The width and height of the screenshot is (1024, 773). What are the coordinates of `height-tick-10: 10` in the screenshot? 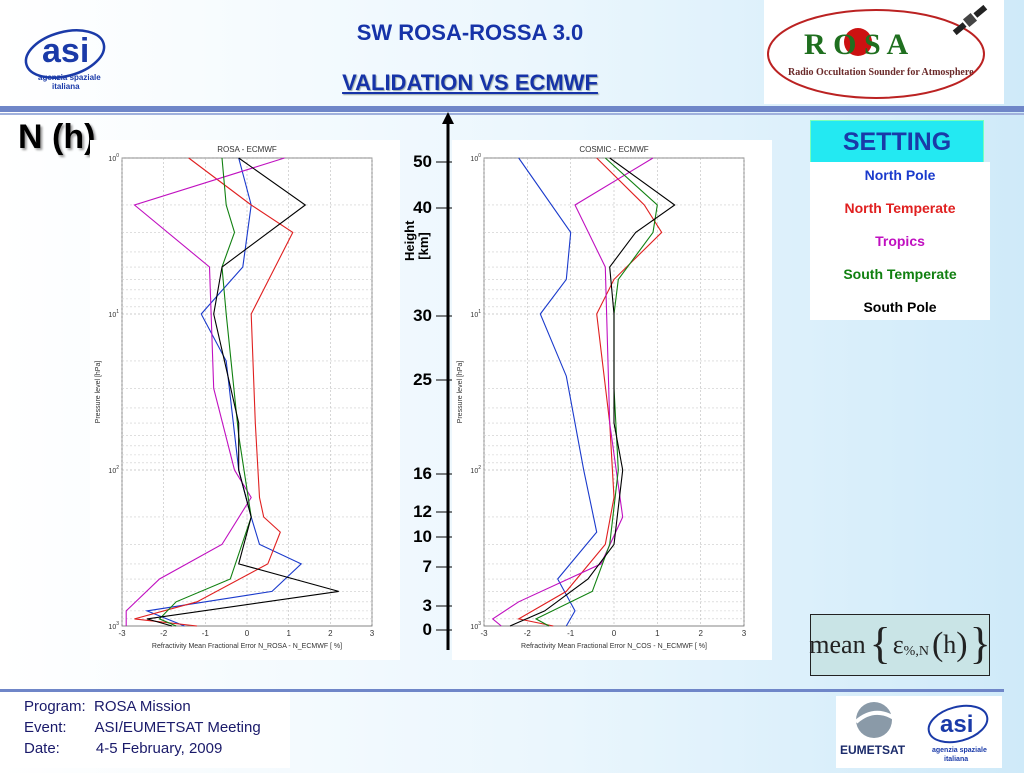 It's located at (422, 536).